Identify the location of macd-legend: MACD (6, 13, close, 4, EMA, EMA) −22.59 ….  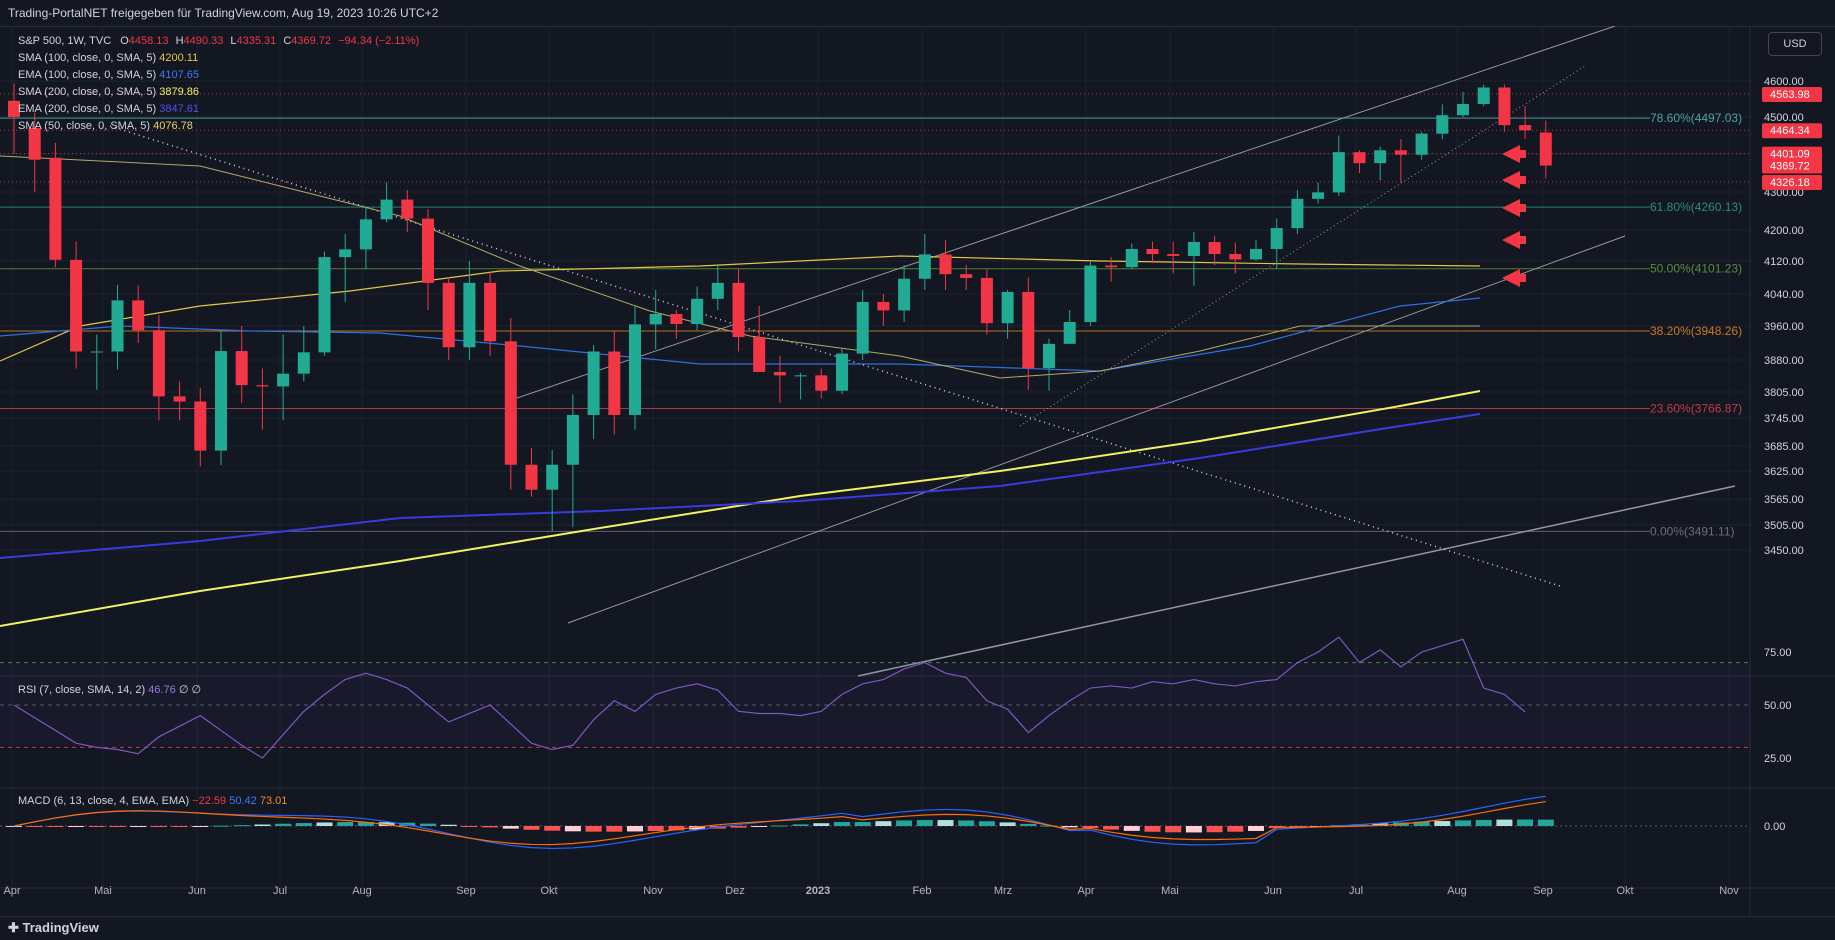
(152, 801).